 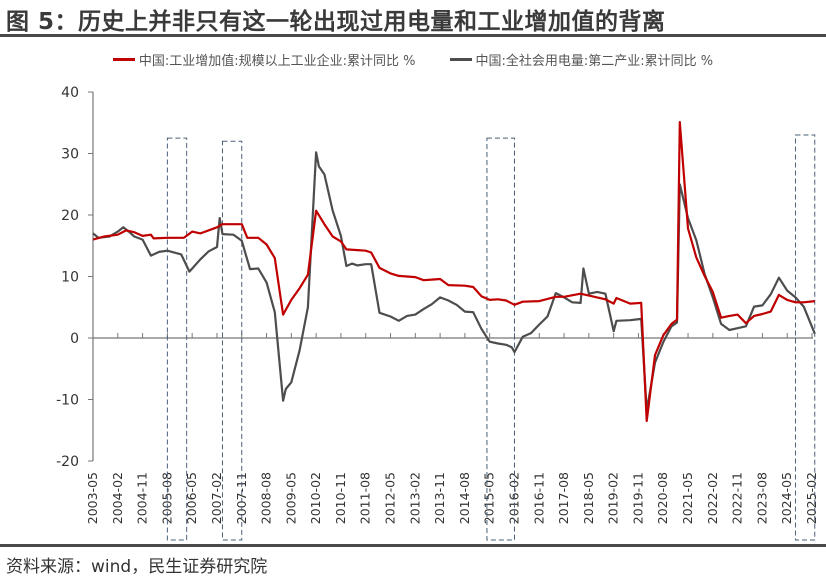 What do you see at coordinates (489, 498) in the screenshot?
I see `x-tick-label: 2015-05` at bounding box center [489, 498].